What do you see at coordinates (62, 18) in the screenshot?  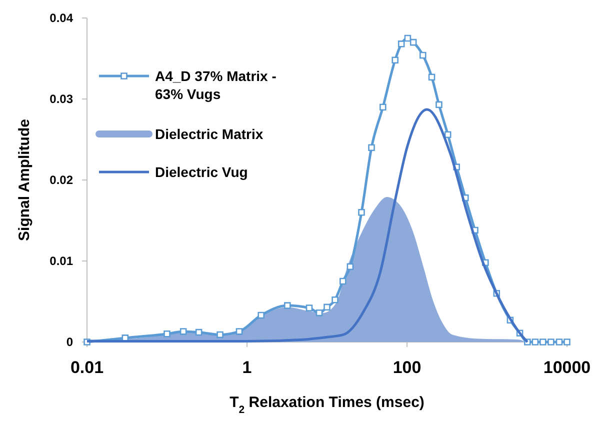 I see `y-tick-label: 0.04` at bounding box center [62, 18].